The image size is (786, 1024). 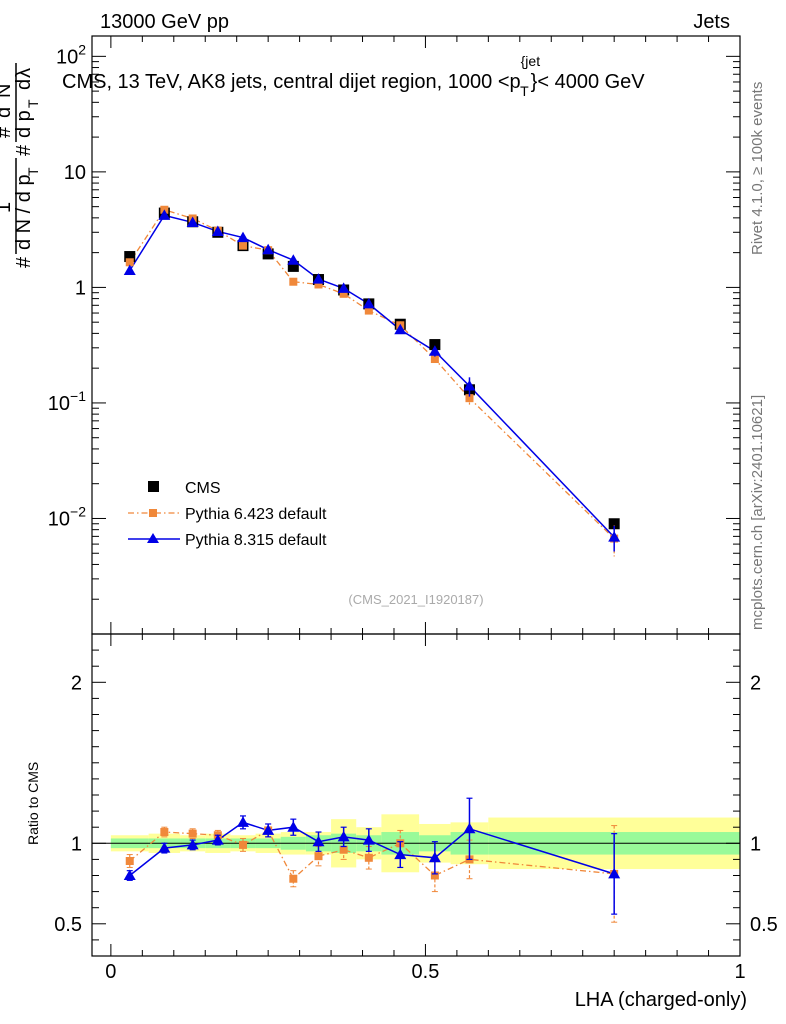 What do you see at coordinates (76, 683) in the screenshot?
I see `ratio-y-tick-label-left: 2` at bounding box center [76, 683].